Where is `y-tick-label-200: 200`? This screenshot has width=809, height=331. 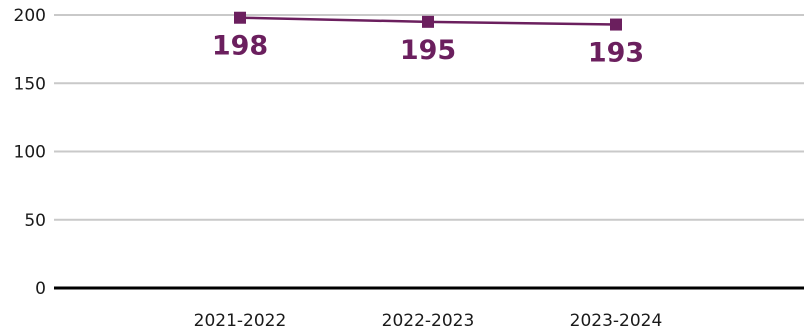 y-tick-label-200: 200 is located at coordinates (30, 16).